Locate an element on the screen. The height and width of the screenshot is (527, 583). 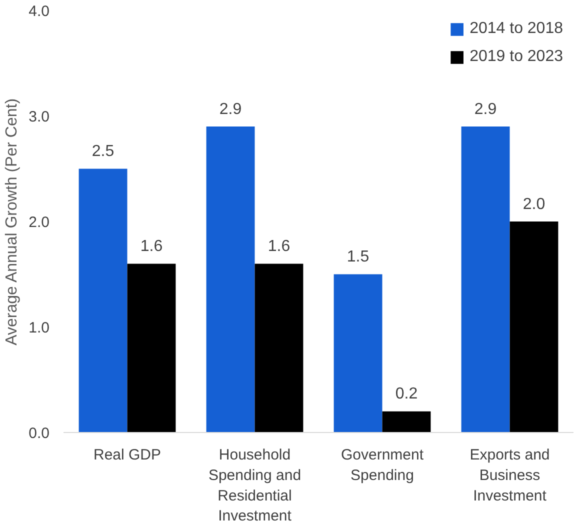
y-tick-label: 1.0 is located at coordinates (39, 328).